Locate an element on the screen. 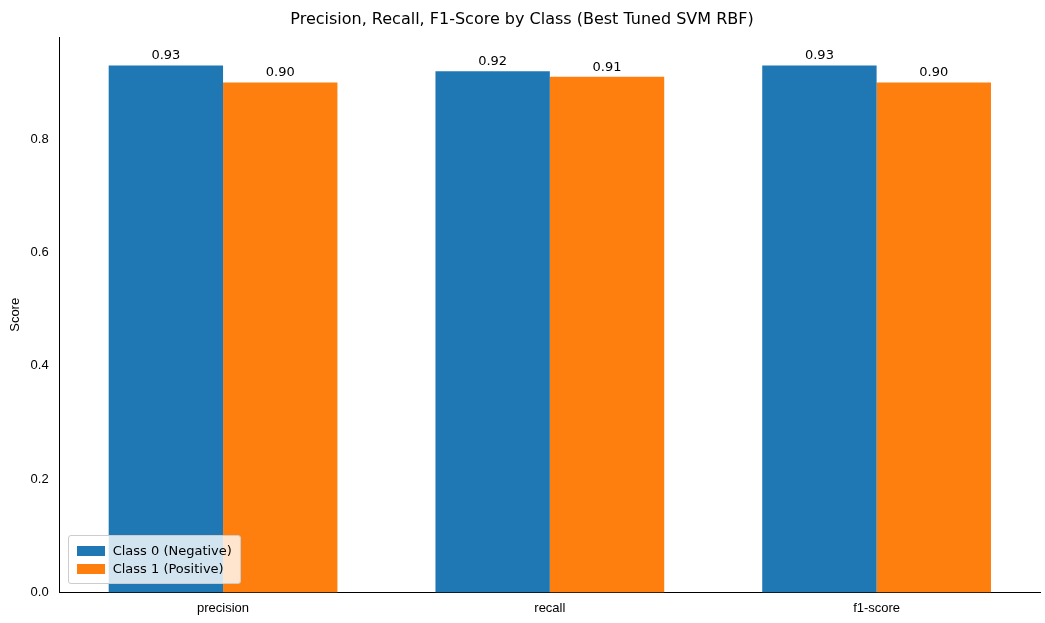 This screenshot has width=1045, height=623. x-tick-label: precision is located at coordinates (223, 607).